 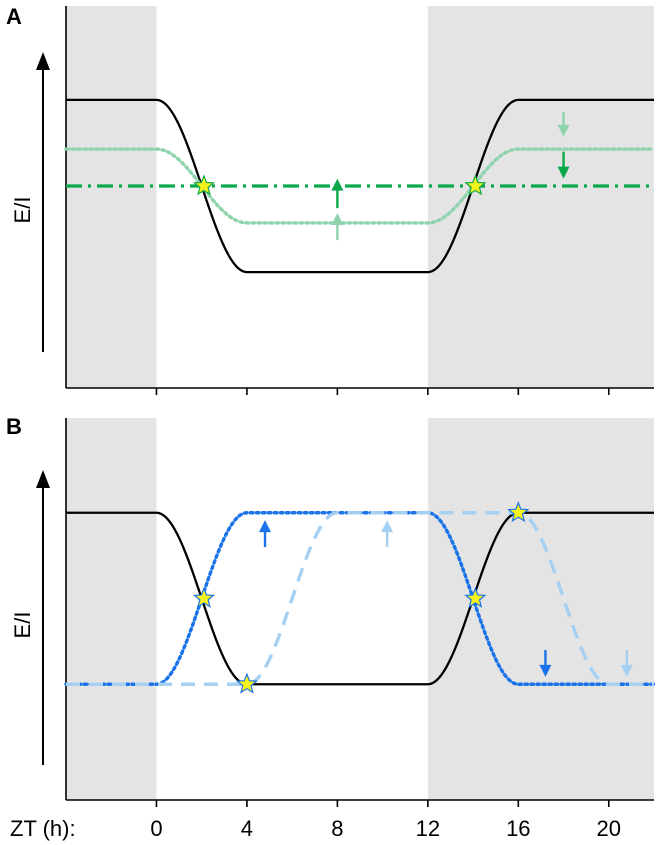 What do you see at coordinates (22, 210) in the screenshot?
I see `panel-a-ylabel: E/I` at bounding box center [22, 210].